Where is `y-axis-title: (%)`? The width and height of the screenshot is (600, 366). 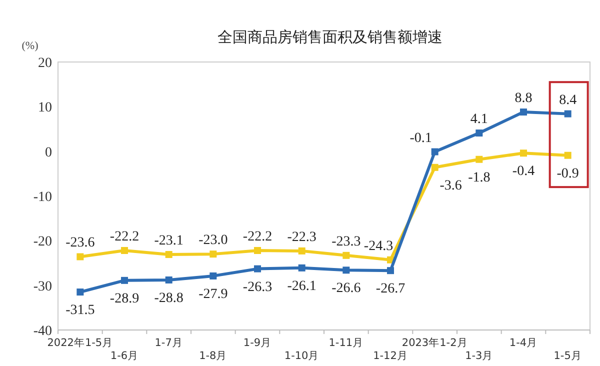 y-axis-title: (%) is located at coordinates (30, 46).